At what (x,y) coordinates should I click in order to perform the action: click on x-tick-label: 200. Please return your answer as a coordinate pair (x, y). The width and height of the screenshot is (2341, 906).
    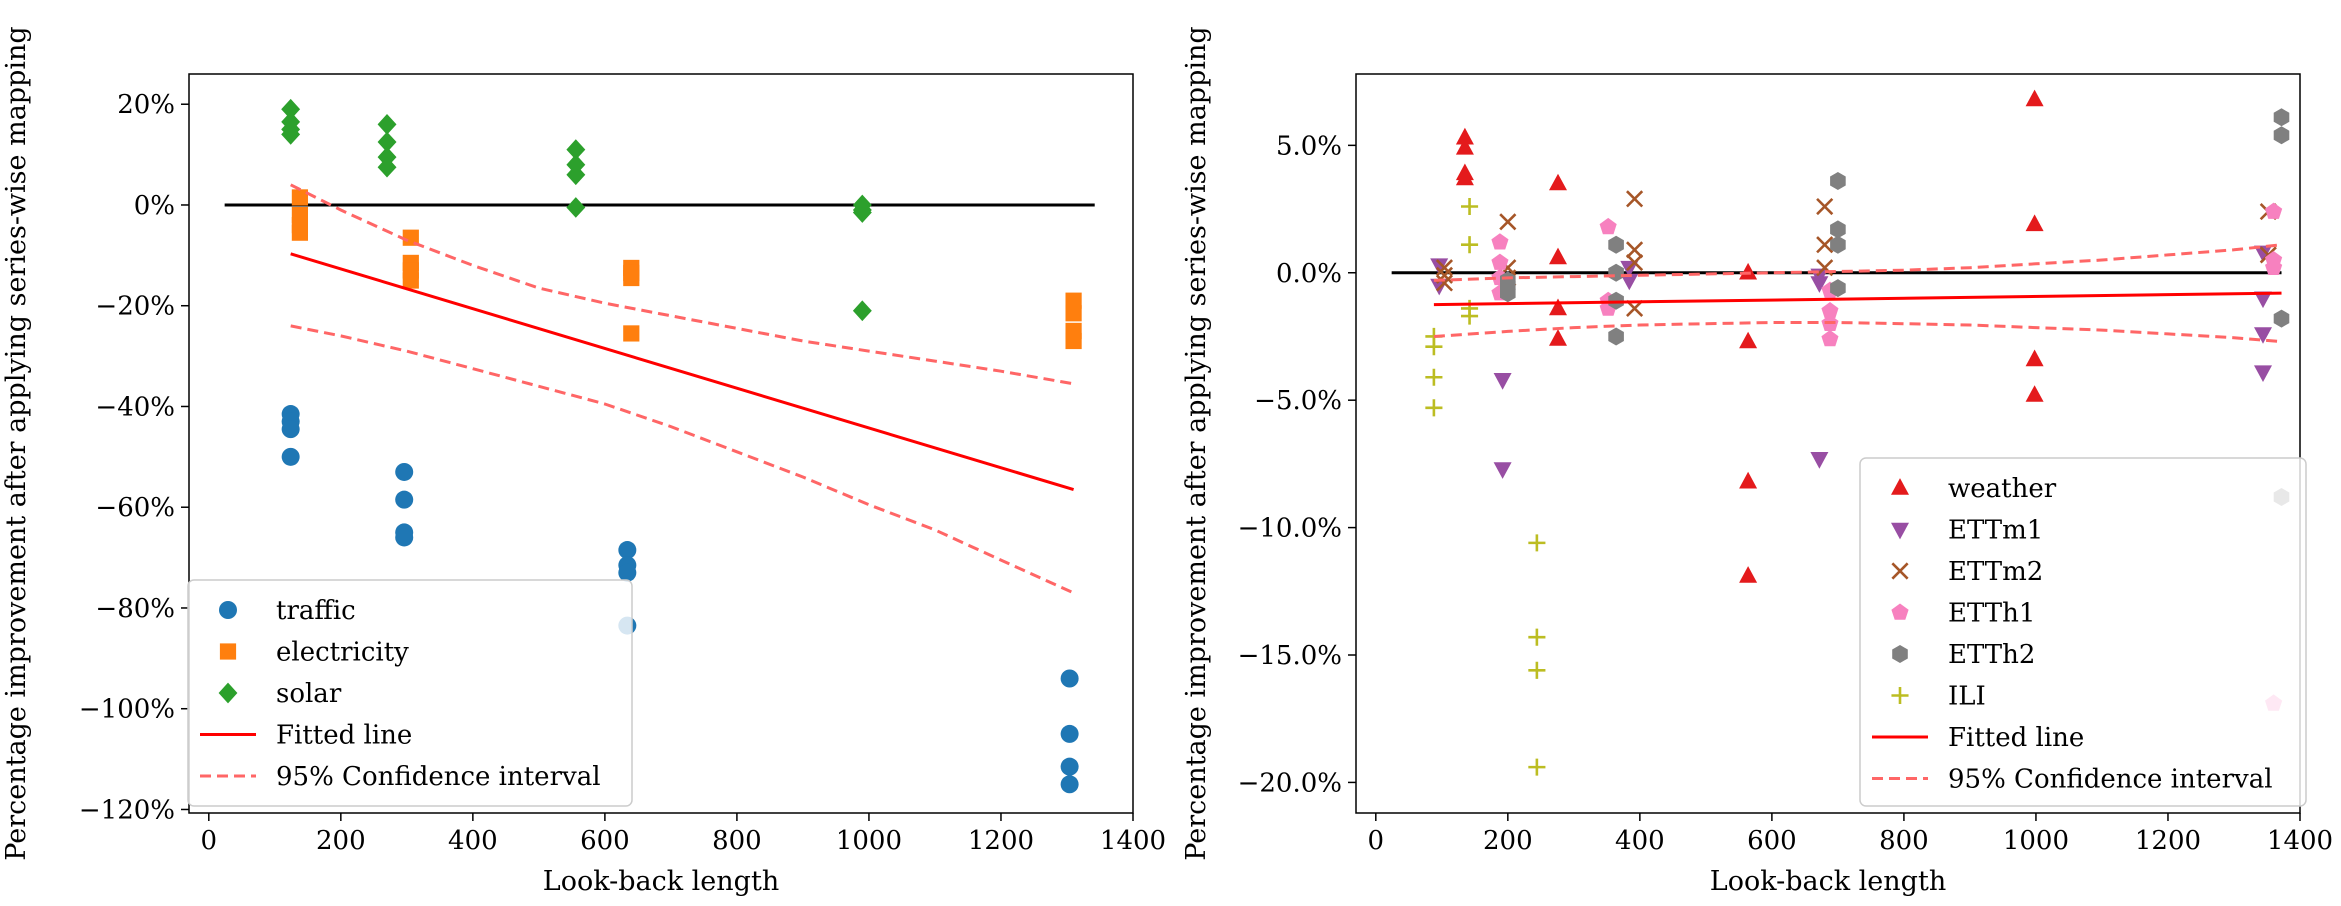
    Looking at the image, I should click on (1508, 841).